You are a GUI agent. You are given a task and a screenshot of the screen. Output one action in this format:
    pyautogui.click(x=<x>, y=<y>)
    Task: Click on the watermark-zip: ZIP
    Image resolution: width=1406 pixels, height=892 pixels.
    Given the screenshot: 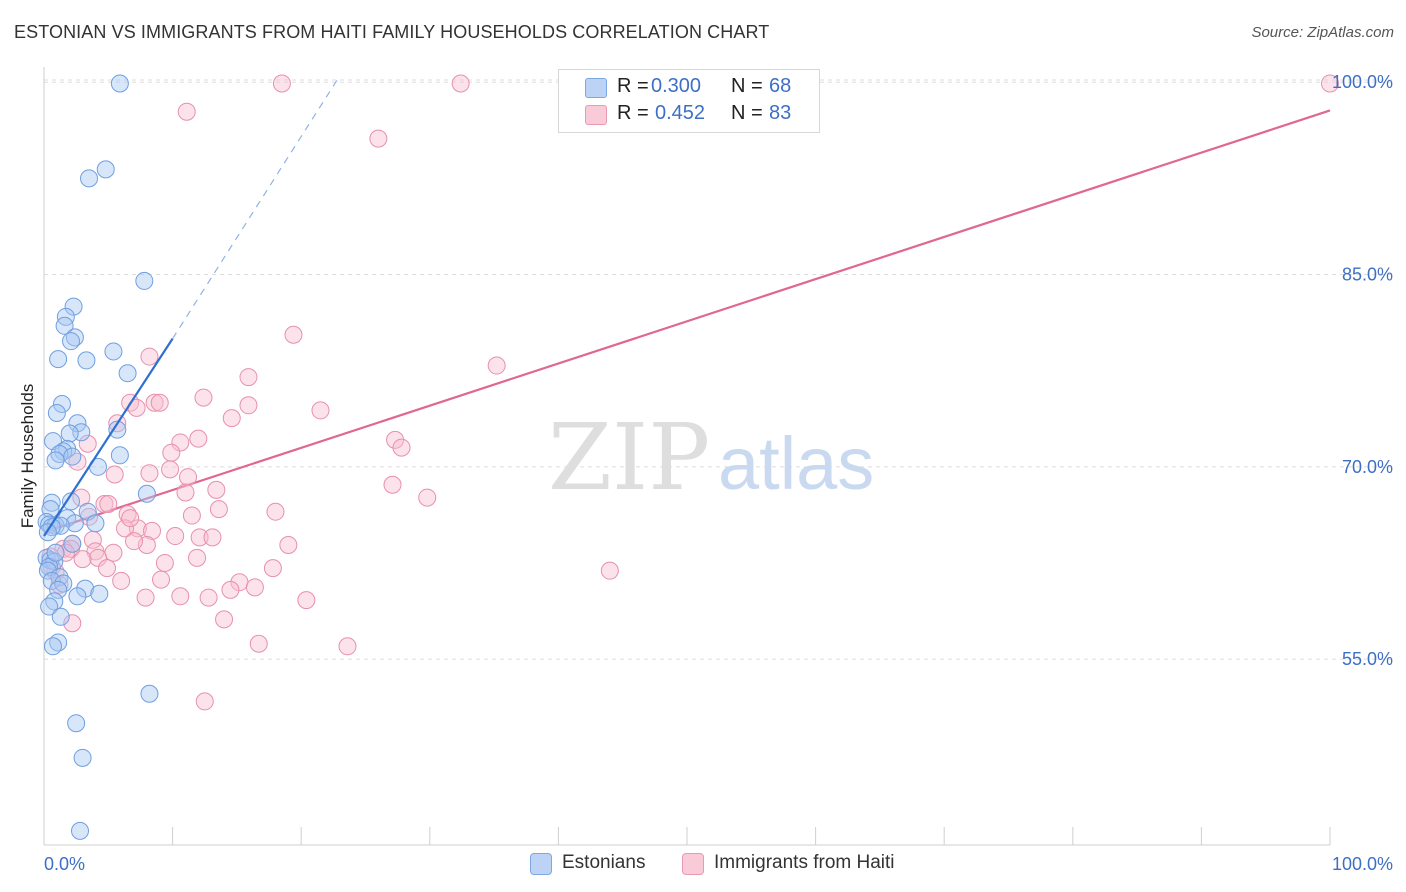 What is the action you would take?
    pyautogui.click(x=629, y=457)
    